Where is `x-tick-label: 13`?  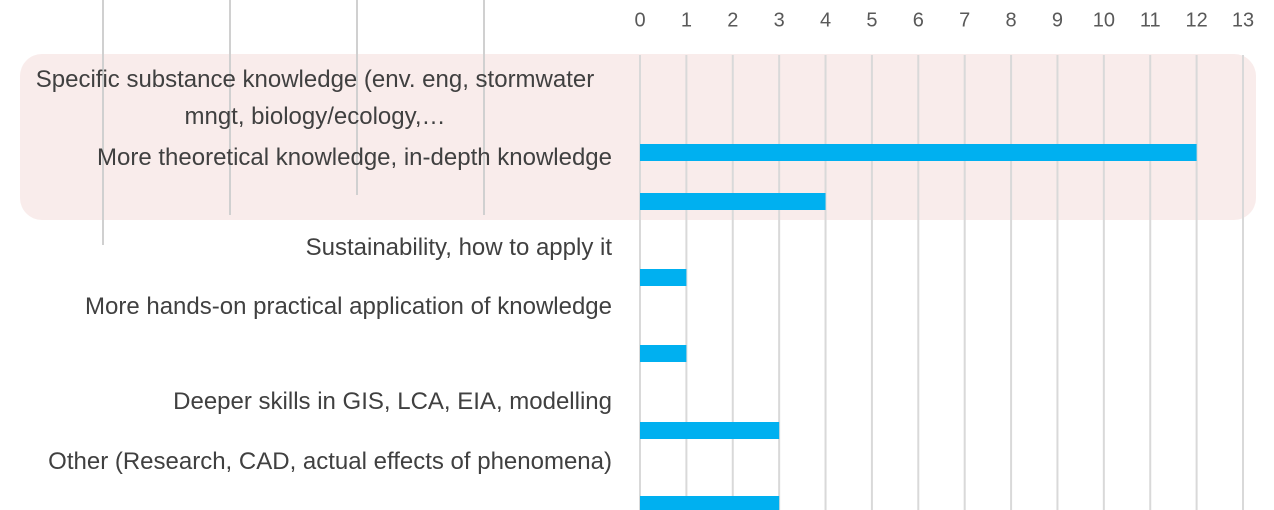
x-tick-label: 13 is located at coordinates (1243, 20).